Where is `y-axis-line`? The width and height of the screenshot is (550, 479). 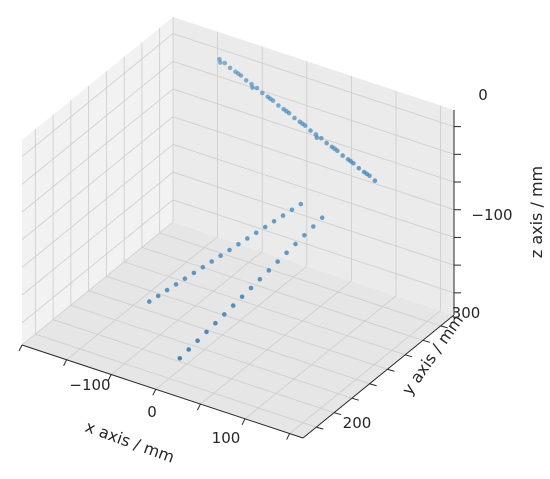
y-axis-line is located at coordinates (378, 376).